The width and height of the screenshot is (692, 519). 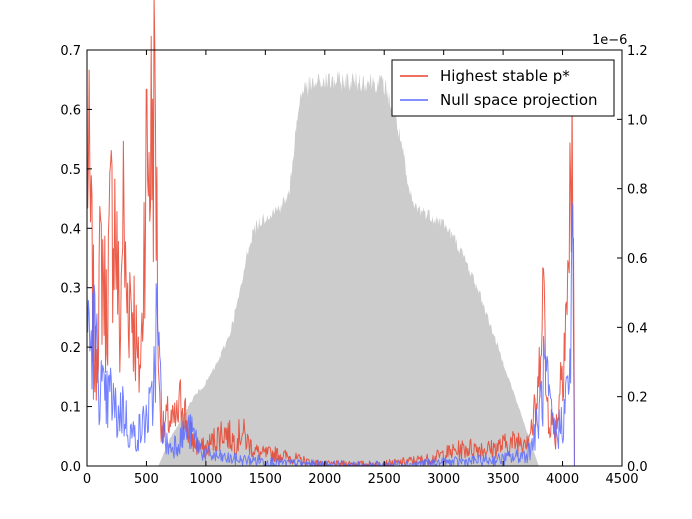 What do you see at coordinates (384, 479) in the screenshot?
I see `x-tick-label: 2500` at bounding box center [384, 479].